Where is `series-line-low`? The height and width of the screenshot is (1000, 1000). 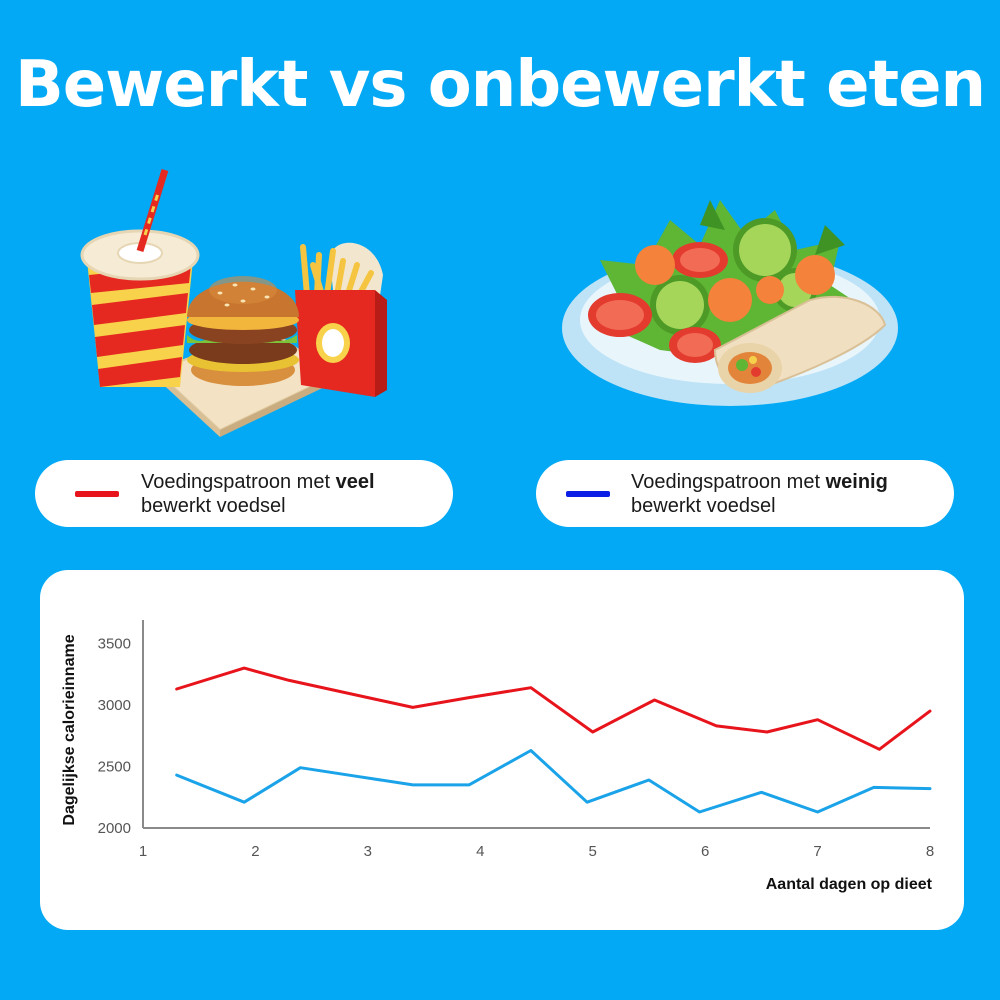 series-line-low is located at coordinates (553, 781).